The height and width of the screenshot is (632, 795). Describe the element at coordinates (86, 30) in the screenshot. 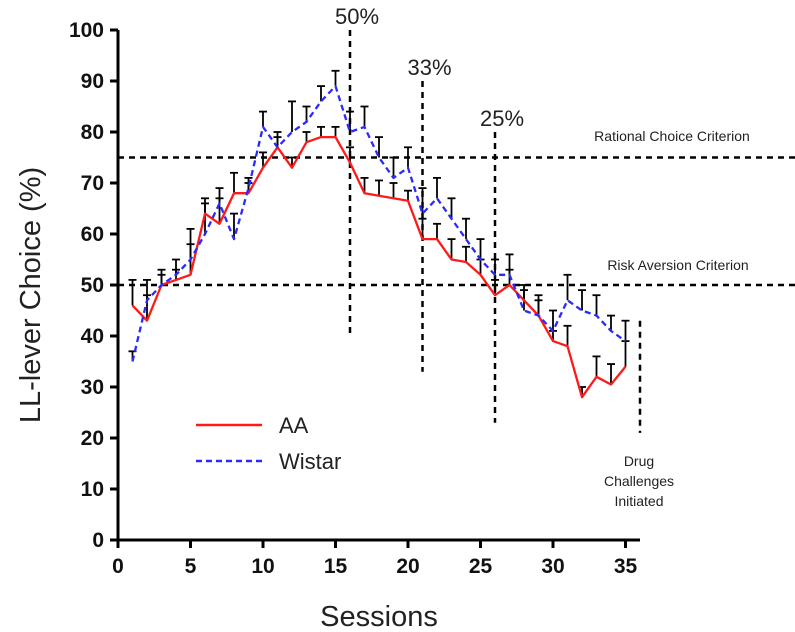

I see `y-tick-label: 100` at that location.